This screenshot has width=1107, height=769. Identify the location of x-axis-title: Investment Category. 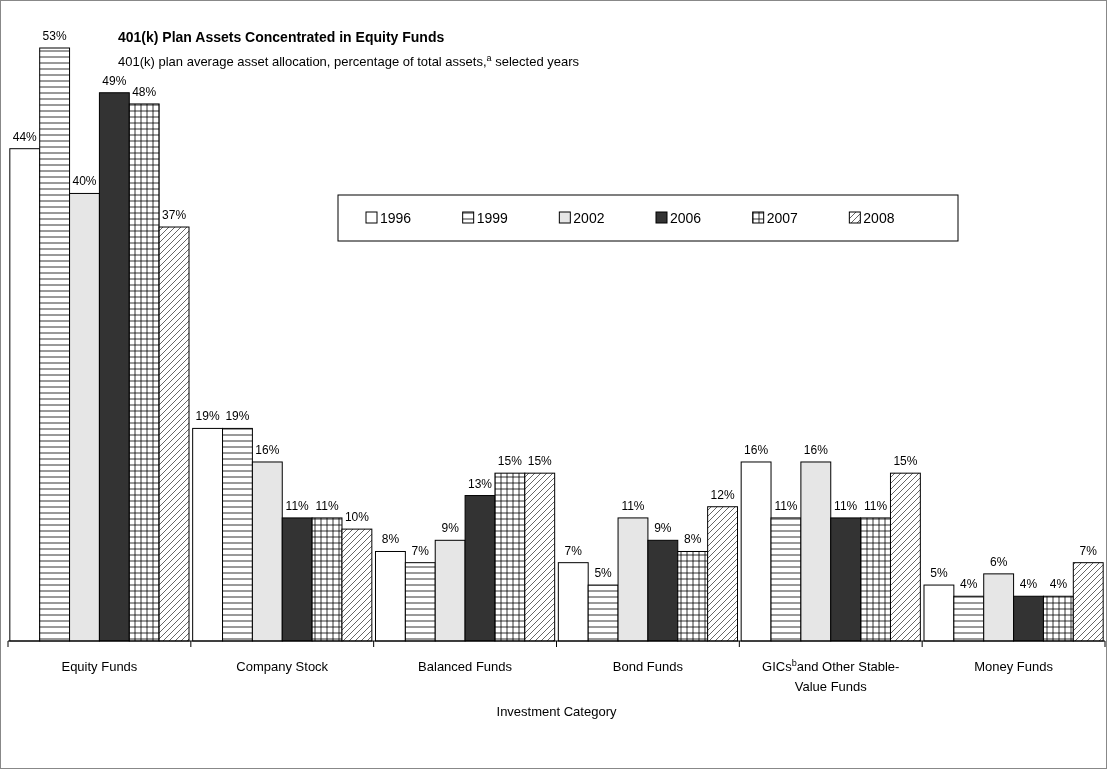
(556, 711).